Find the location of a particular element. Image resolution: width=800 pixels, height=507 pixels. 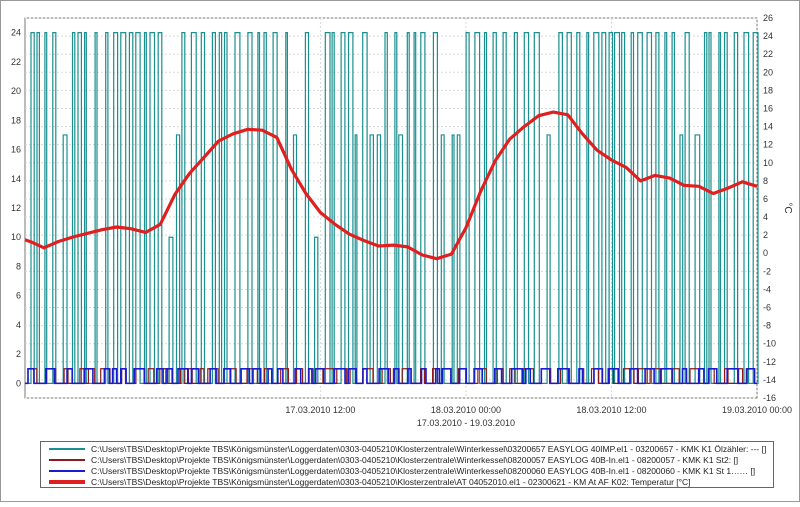

y-right-tick-label: 2 is located at coordinates (765, 235).